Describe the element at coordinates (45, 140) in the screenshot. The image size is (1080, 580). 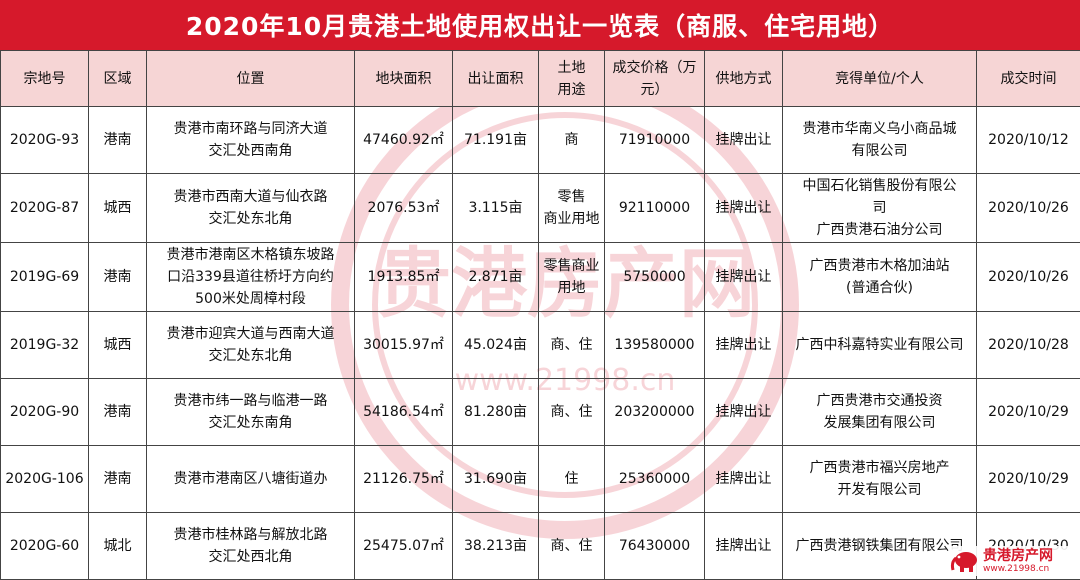
I see `cell-parcel-no: 2020G-93` at that location.